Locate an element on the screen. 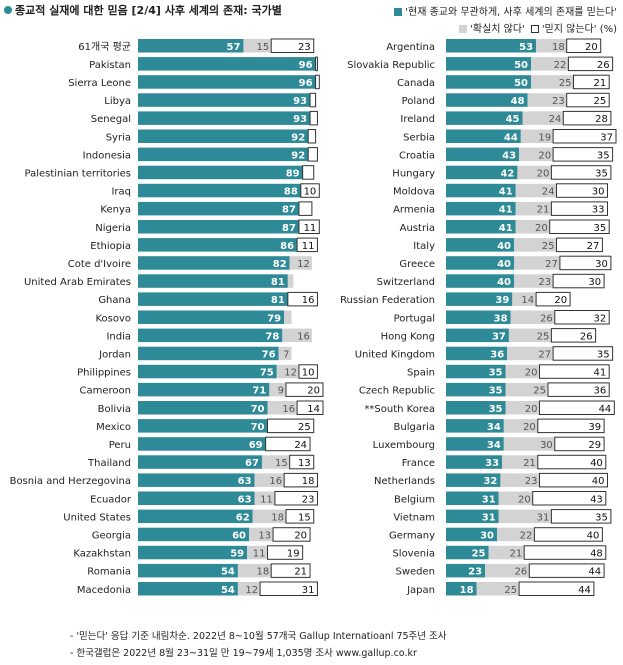  legend-swatch-yes is located at coordinates (398, 12).